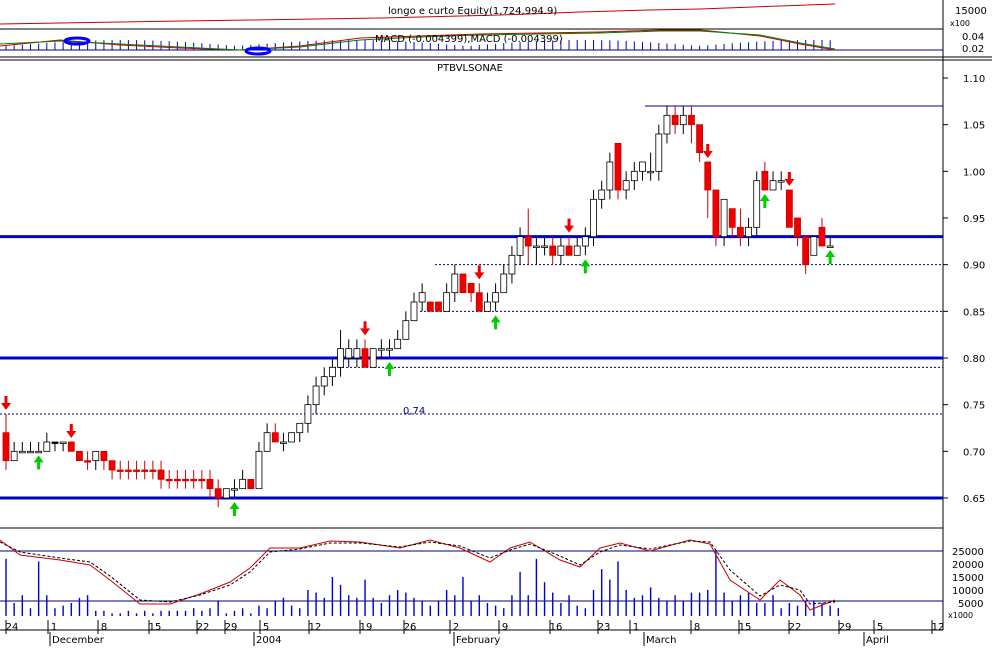 The height and width of the screenshot is (650, 992). I want to click on price-y-axis: 0.65 0.70 0.75 0.80 0.85 0.90 0.95 1.00 1.05 1.10, so click(964, 289).